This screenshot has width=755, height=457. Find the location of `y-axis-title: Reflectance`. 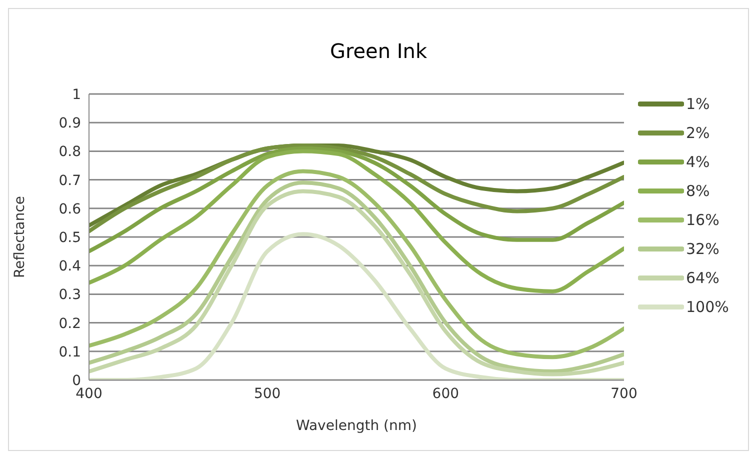

y-axis-title: Reflectance is located at coordinates (20, 237).